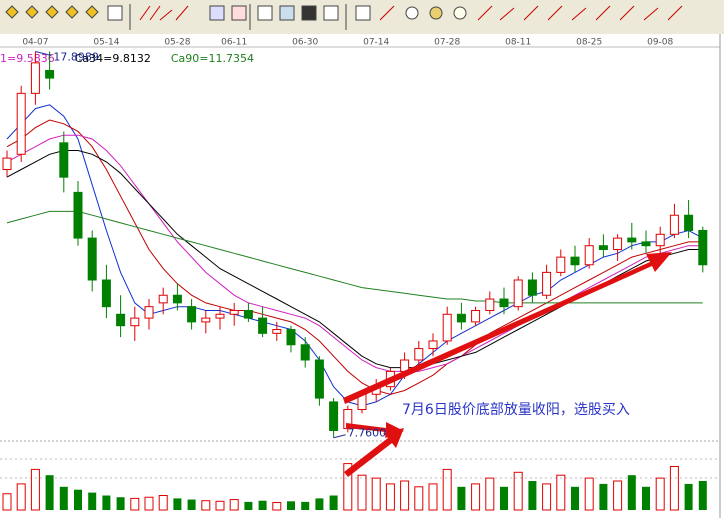  I want to click on x-tick-label: 06-30, so click(305, 43).